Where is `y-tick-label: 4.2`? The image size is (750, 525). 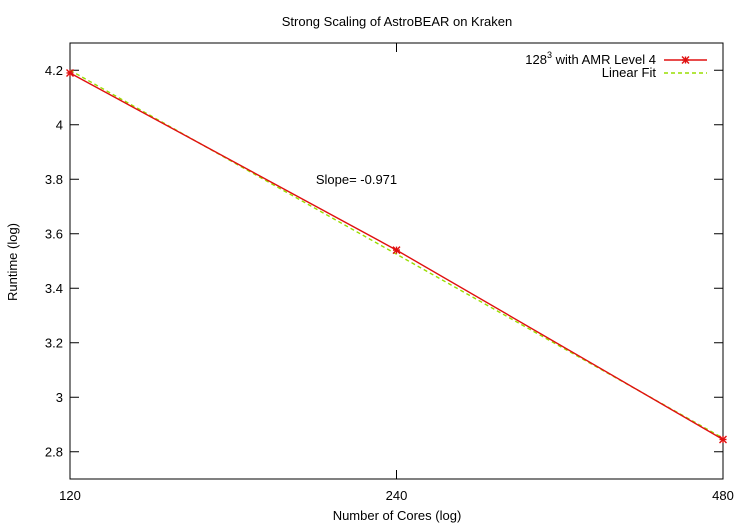
y-tick-label: 4.2 is located at coordinates (54, 70).